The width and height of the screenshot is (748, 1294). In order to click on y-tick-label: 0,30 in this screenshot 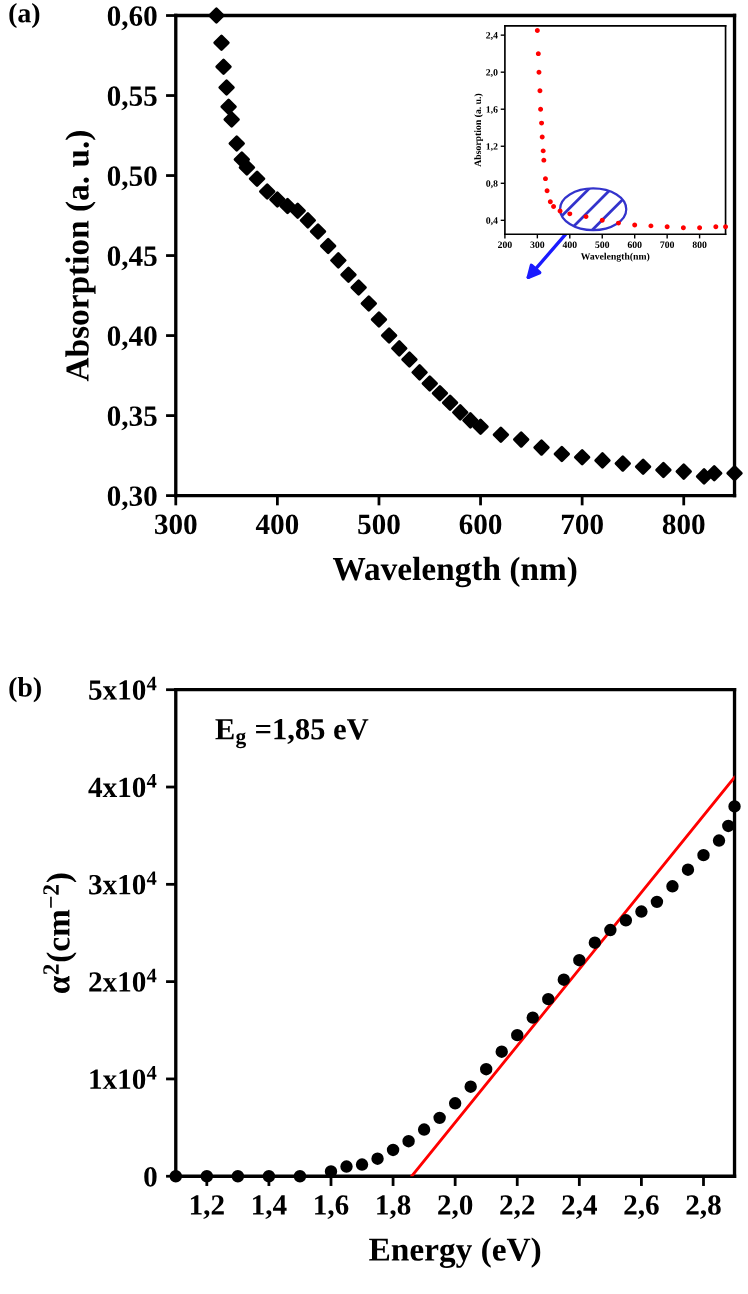, I will do `click(132, 498)`.